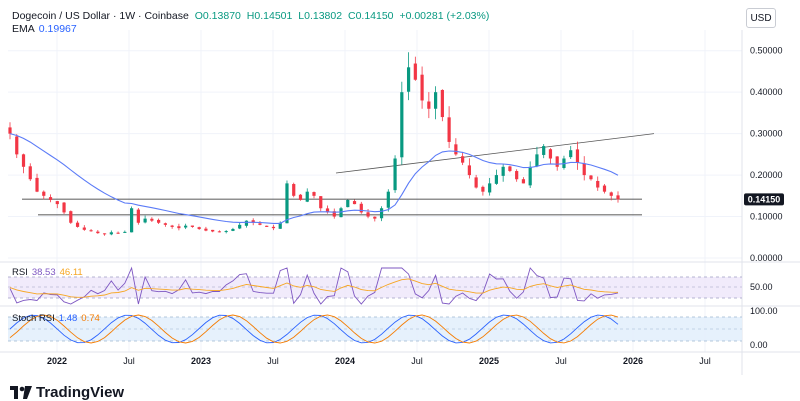  What do you see at coordinates (761, 18) in the screenshot?
I see `currency-button: USD` at bounding box center [761, 18].